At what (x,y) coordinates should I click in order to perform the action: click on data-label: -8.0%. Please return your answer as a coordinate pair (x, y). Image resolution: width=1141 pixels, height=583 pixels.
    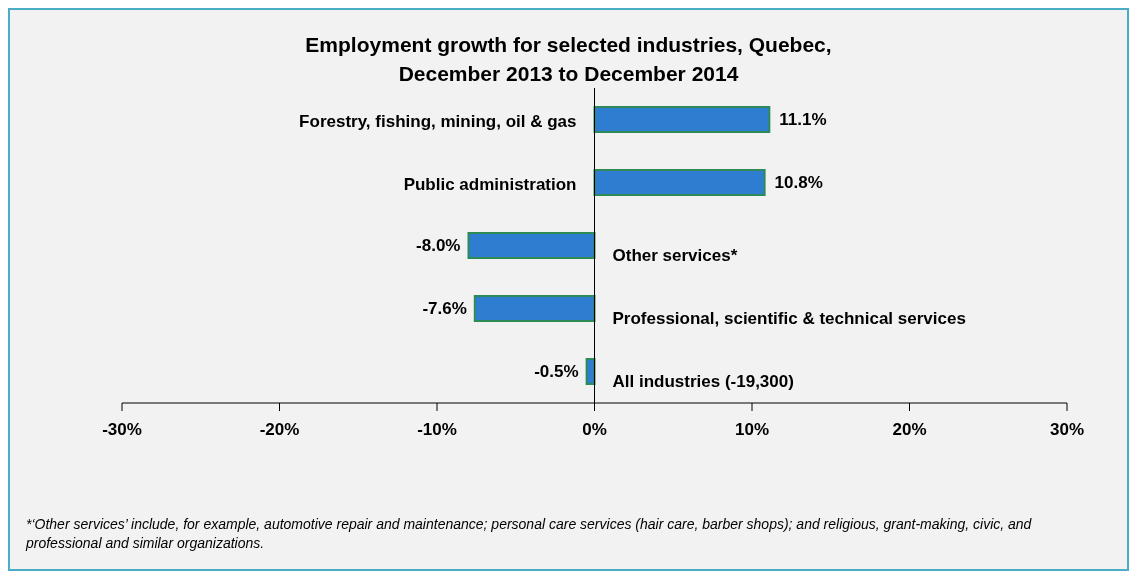
    Looking at the image, I should click on (438, 246).